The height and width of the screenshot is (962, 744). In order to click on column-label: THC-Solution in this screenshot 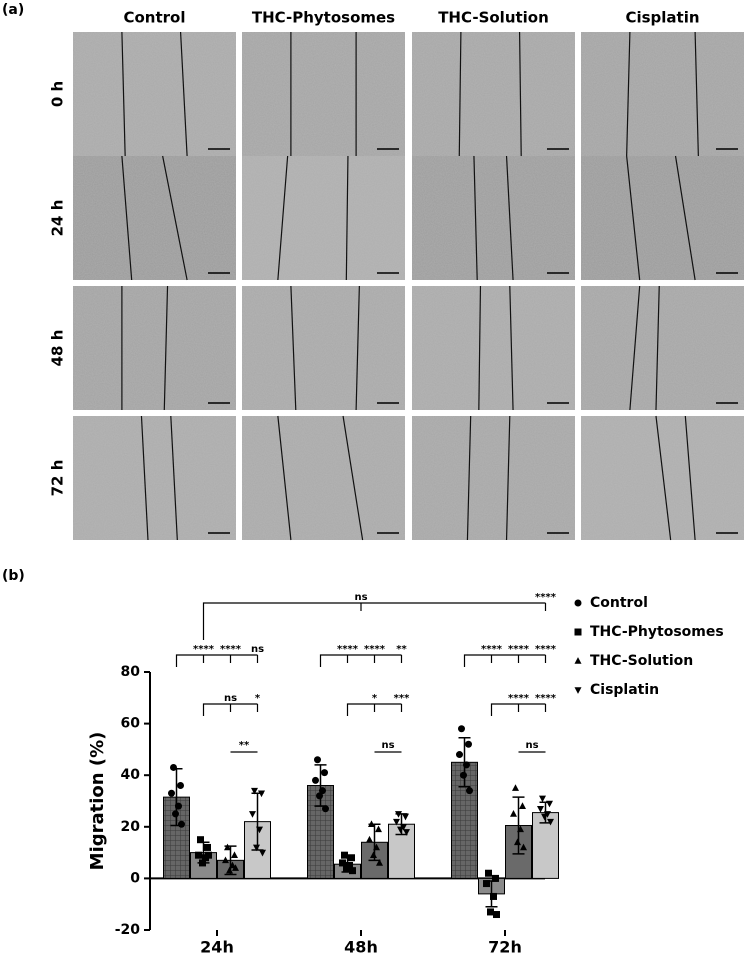, I will do `click(493, 18)`.